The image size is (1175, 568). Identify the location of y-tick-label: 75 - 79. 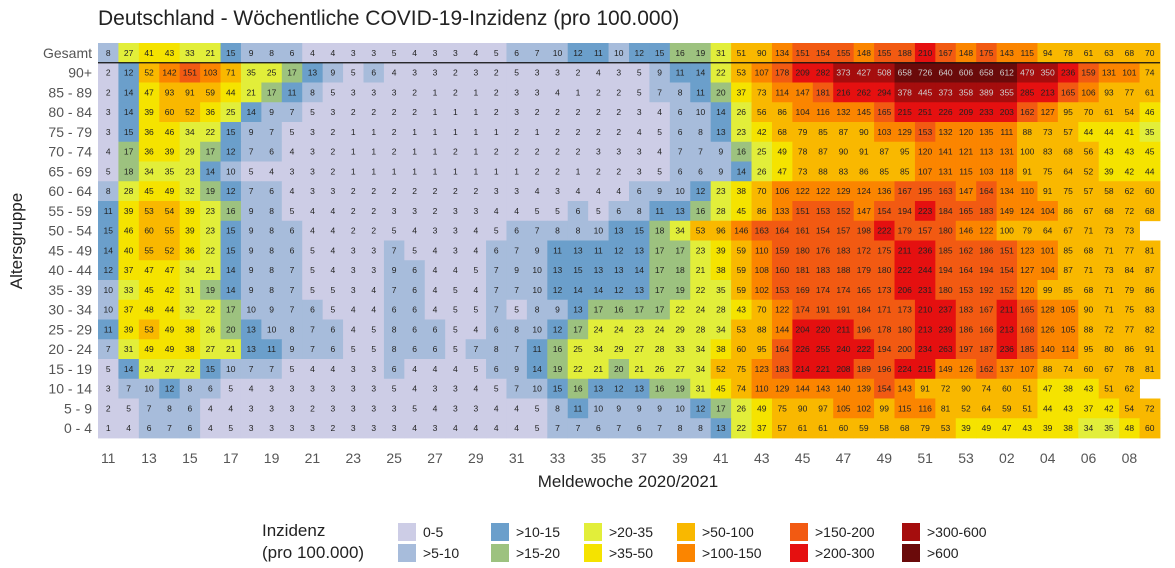
(70, 132).